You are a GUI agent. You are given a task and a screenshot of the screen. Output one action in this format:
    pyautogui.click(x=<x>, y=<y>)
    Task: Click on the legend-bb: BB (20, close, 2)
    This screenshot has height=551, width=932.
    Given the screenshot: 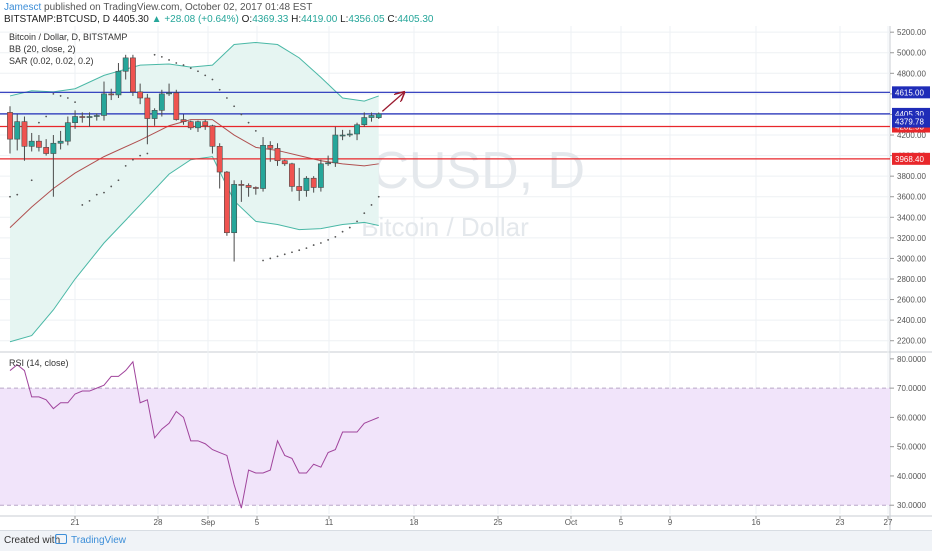 What is the action you would take?
    pyautogui.click(x=42, y=49)
    